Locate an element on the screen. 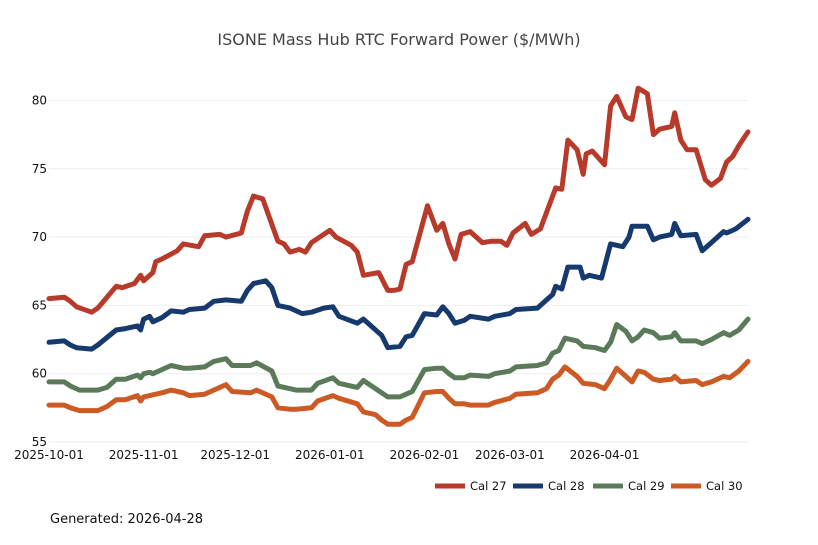  y-tick-label: 70 is located at coordinates (39, 237).